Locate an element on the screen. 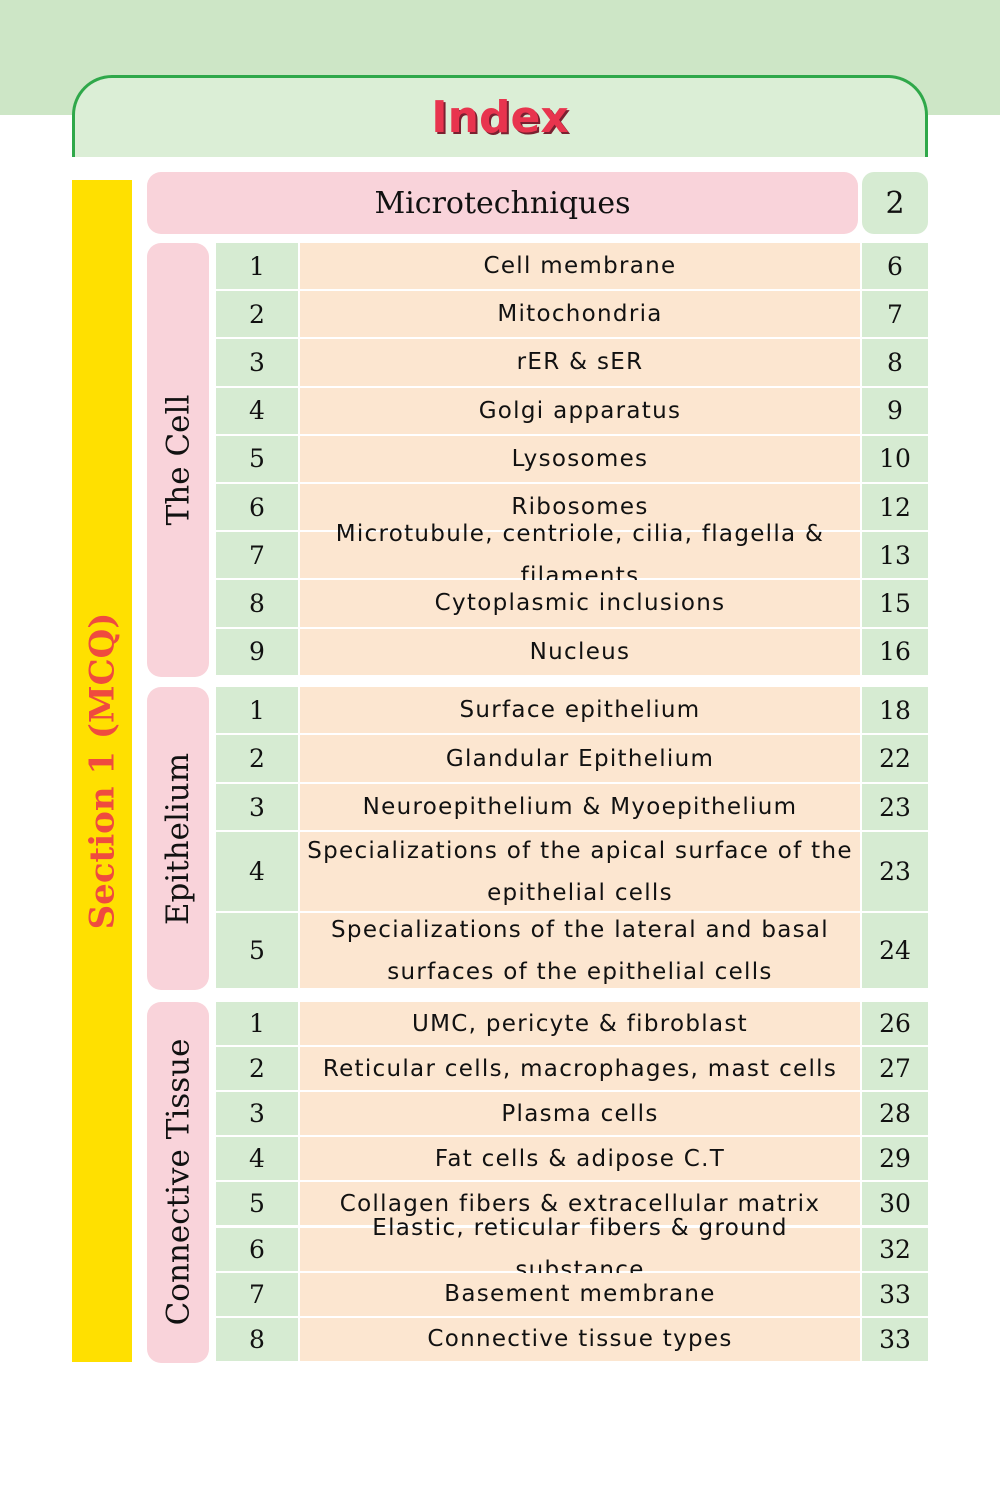  row-title: Golgi apparatus is located at coordinates (580, 410).